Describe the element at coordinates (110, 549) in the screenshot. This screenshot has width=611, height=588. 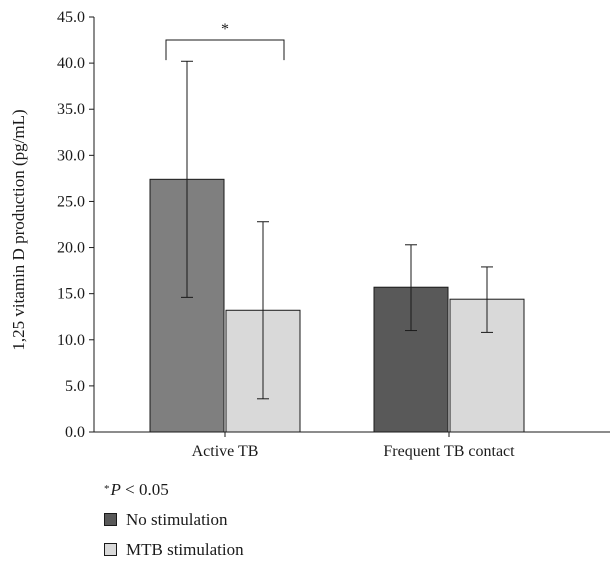
I see `legend-swatch-mtb-stimulation` at that location.